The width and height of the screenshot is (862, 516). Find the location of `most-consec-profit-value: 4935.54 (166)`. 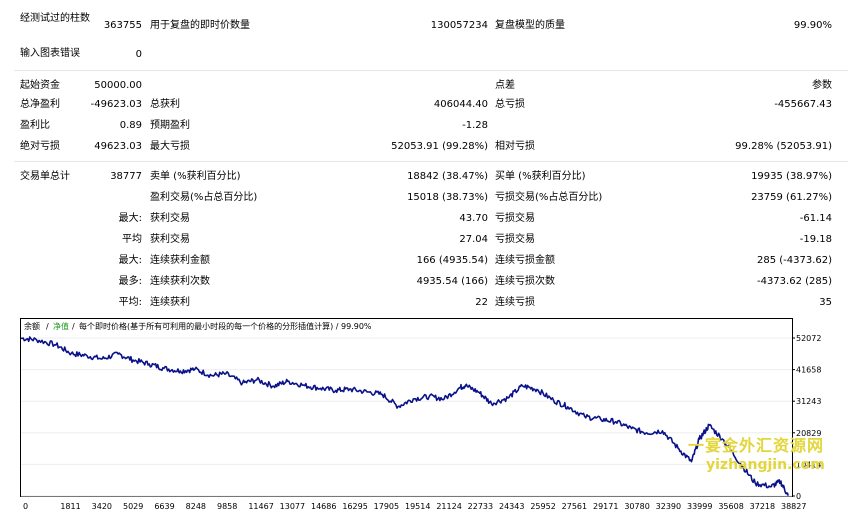

most-consec-profit-value: 4935.54 (166) is located at coordinates (452, 281).